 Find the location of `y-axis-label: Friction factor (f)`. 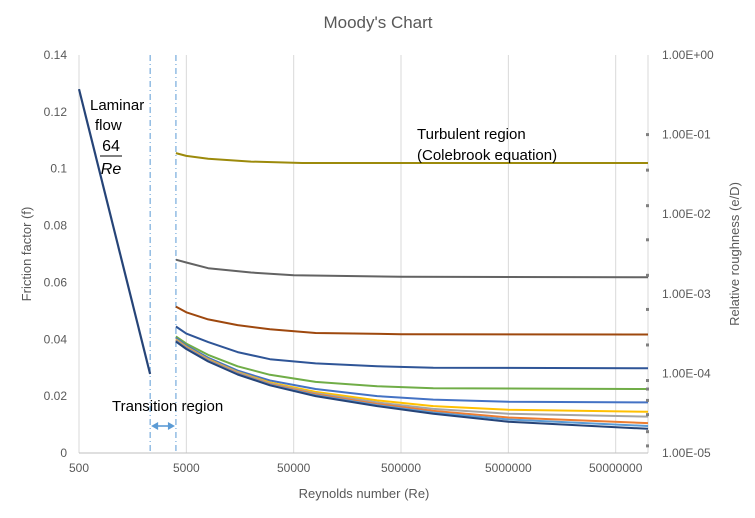

y-axis-label: Friction factor (f) is located at coordinates (26, 254).